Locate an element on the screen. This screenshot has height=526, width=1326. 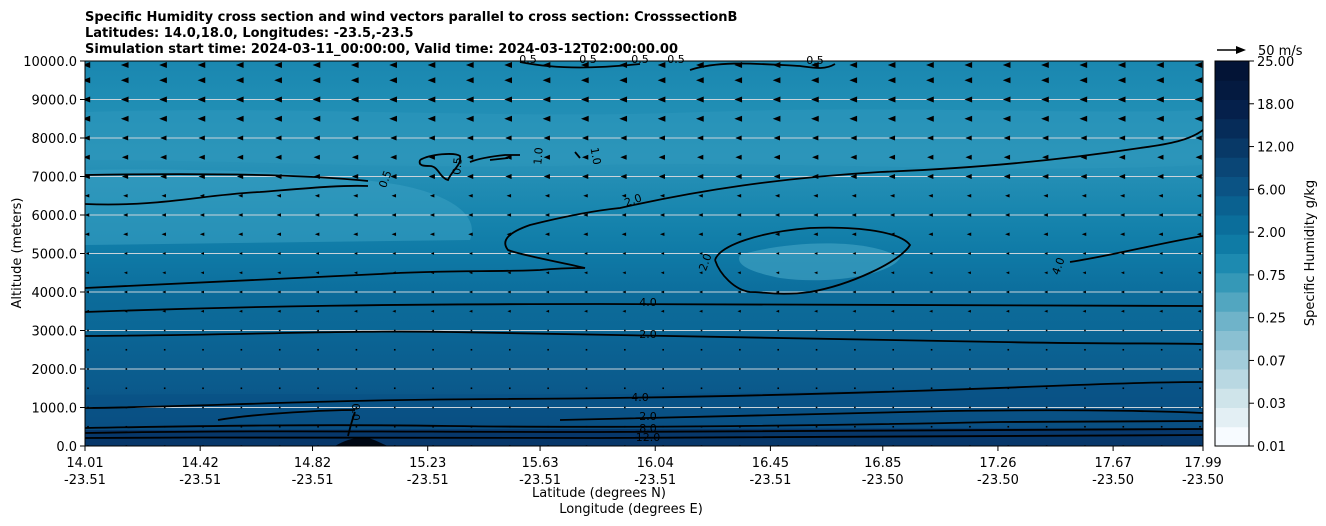
contour-label: 4.0 is located at coordinates (640, 397).